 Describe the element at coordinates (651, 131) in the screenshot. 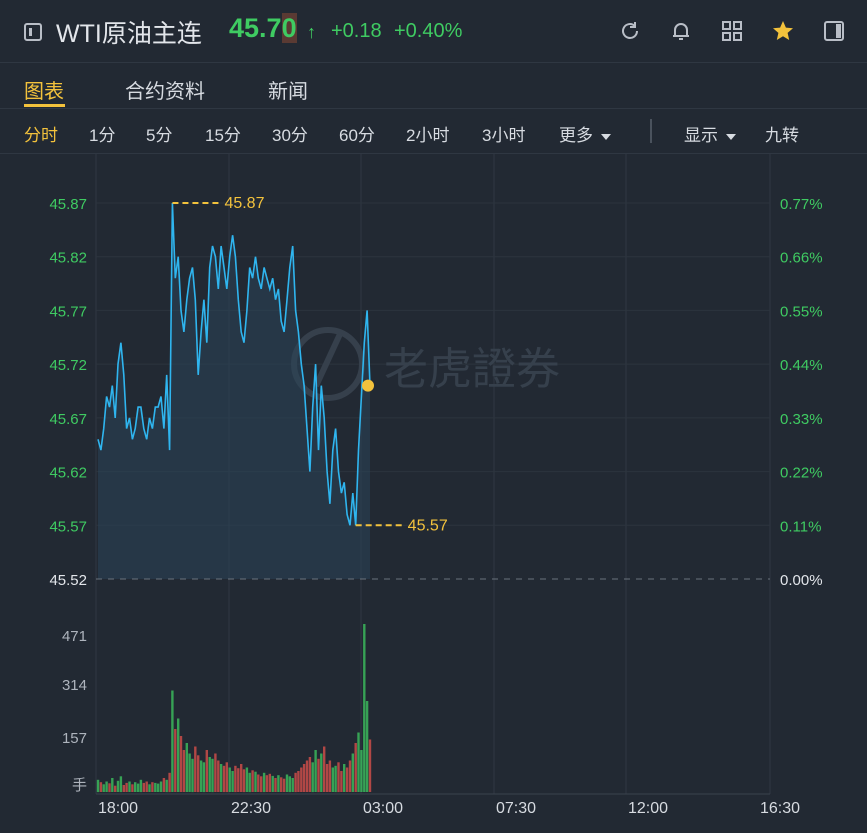

I see `divider` at that location.